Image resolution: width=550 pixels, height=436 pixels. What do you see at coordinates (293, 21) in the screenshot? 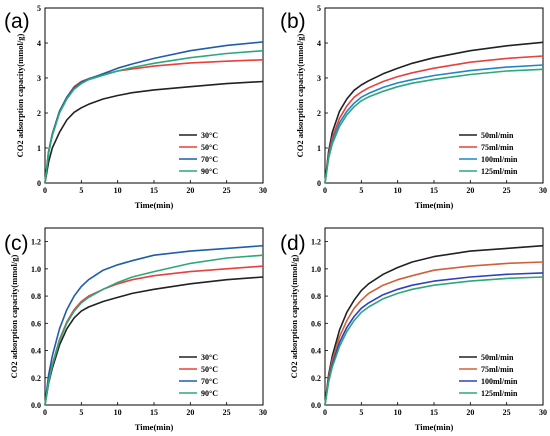
I see `panel-label: (b)` at bounding box center [293, 21].